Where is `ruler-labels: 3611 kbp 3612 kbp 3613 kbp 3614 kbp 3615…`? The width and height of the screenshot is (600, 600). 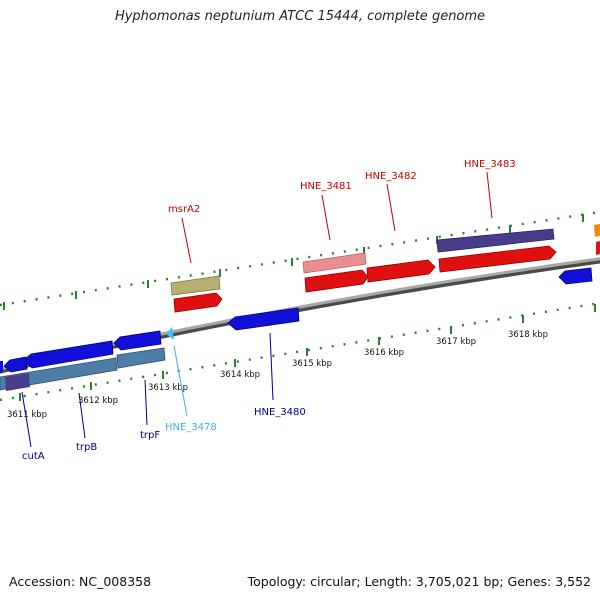 ruler-labels: 3611 kbp 3612 kbp 3613 kbp 3614 kbp 3615… is located at coordinates (277, 375).